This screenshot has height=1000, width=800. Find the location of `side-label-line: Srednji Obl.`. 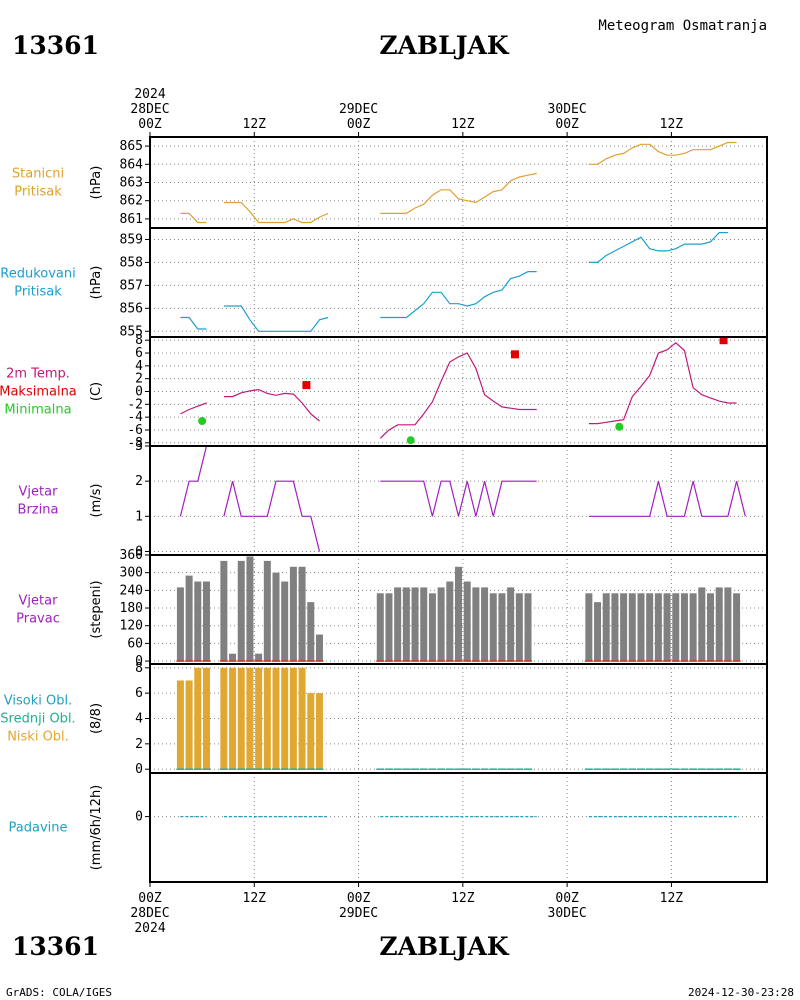

side-label-line: Srednji Obl. is located at coordinates (37, 719).